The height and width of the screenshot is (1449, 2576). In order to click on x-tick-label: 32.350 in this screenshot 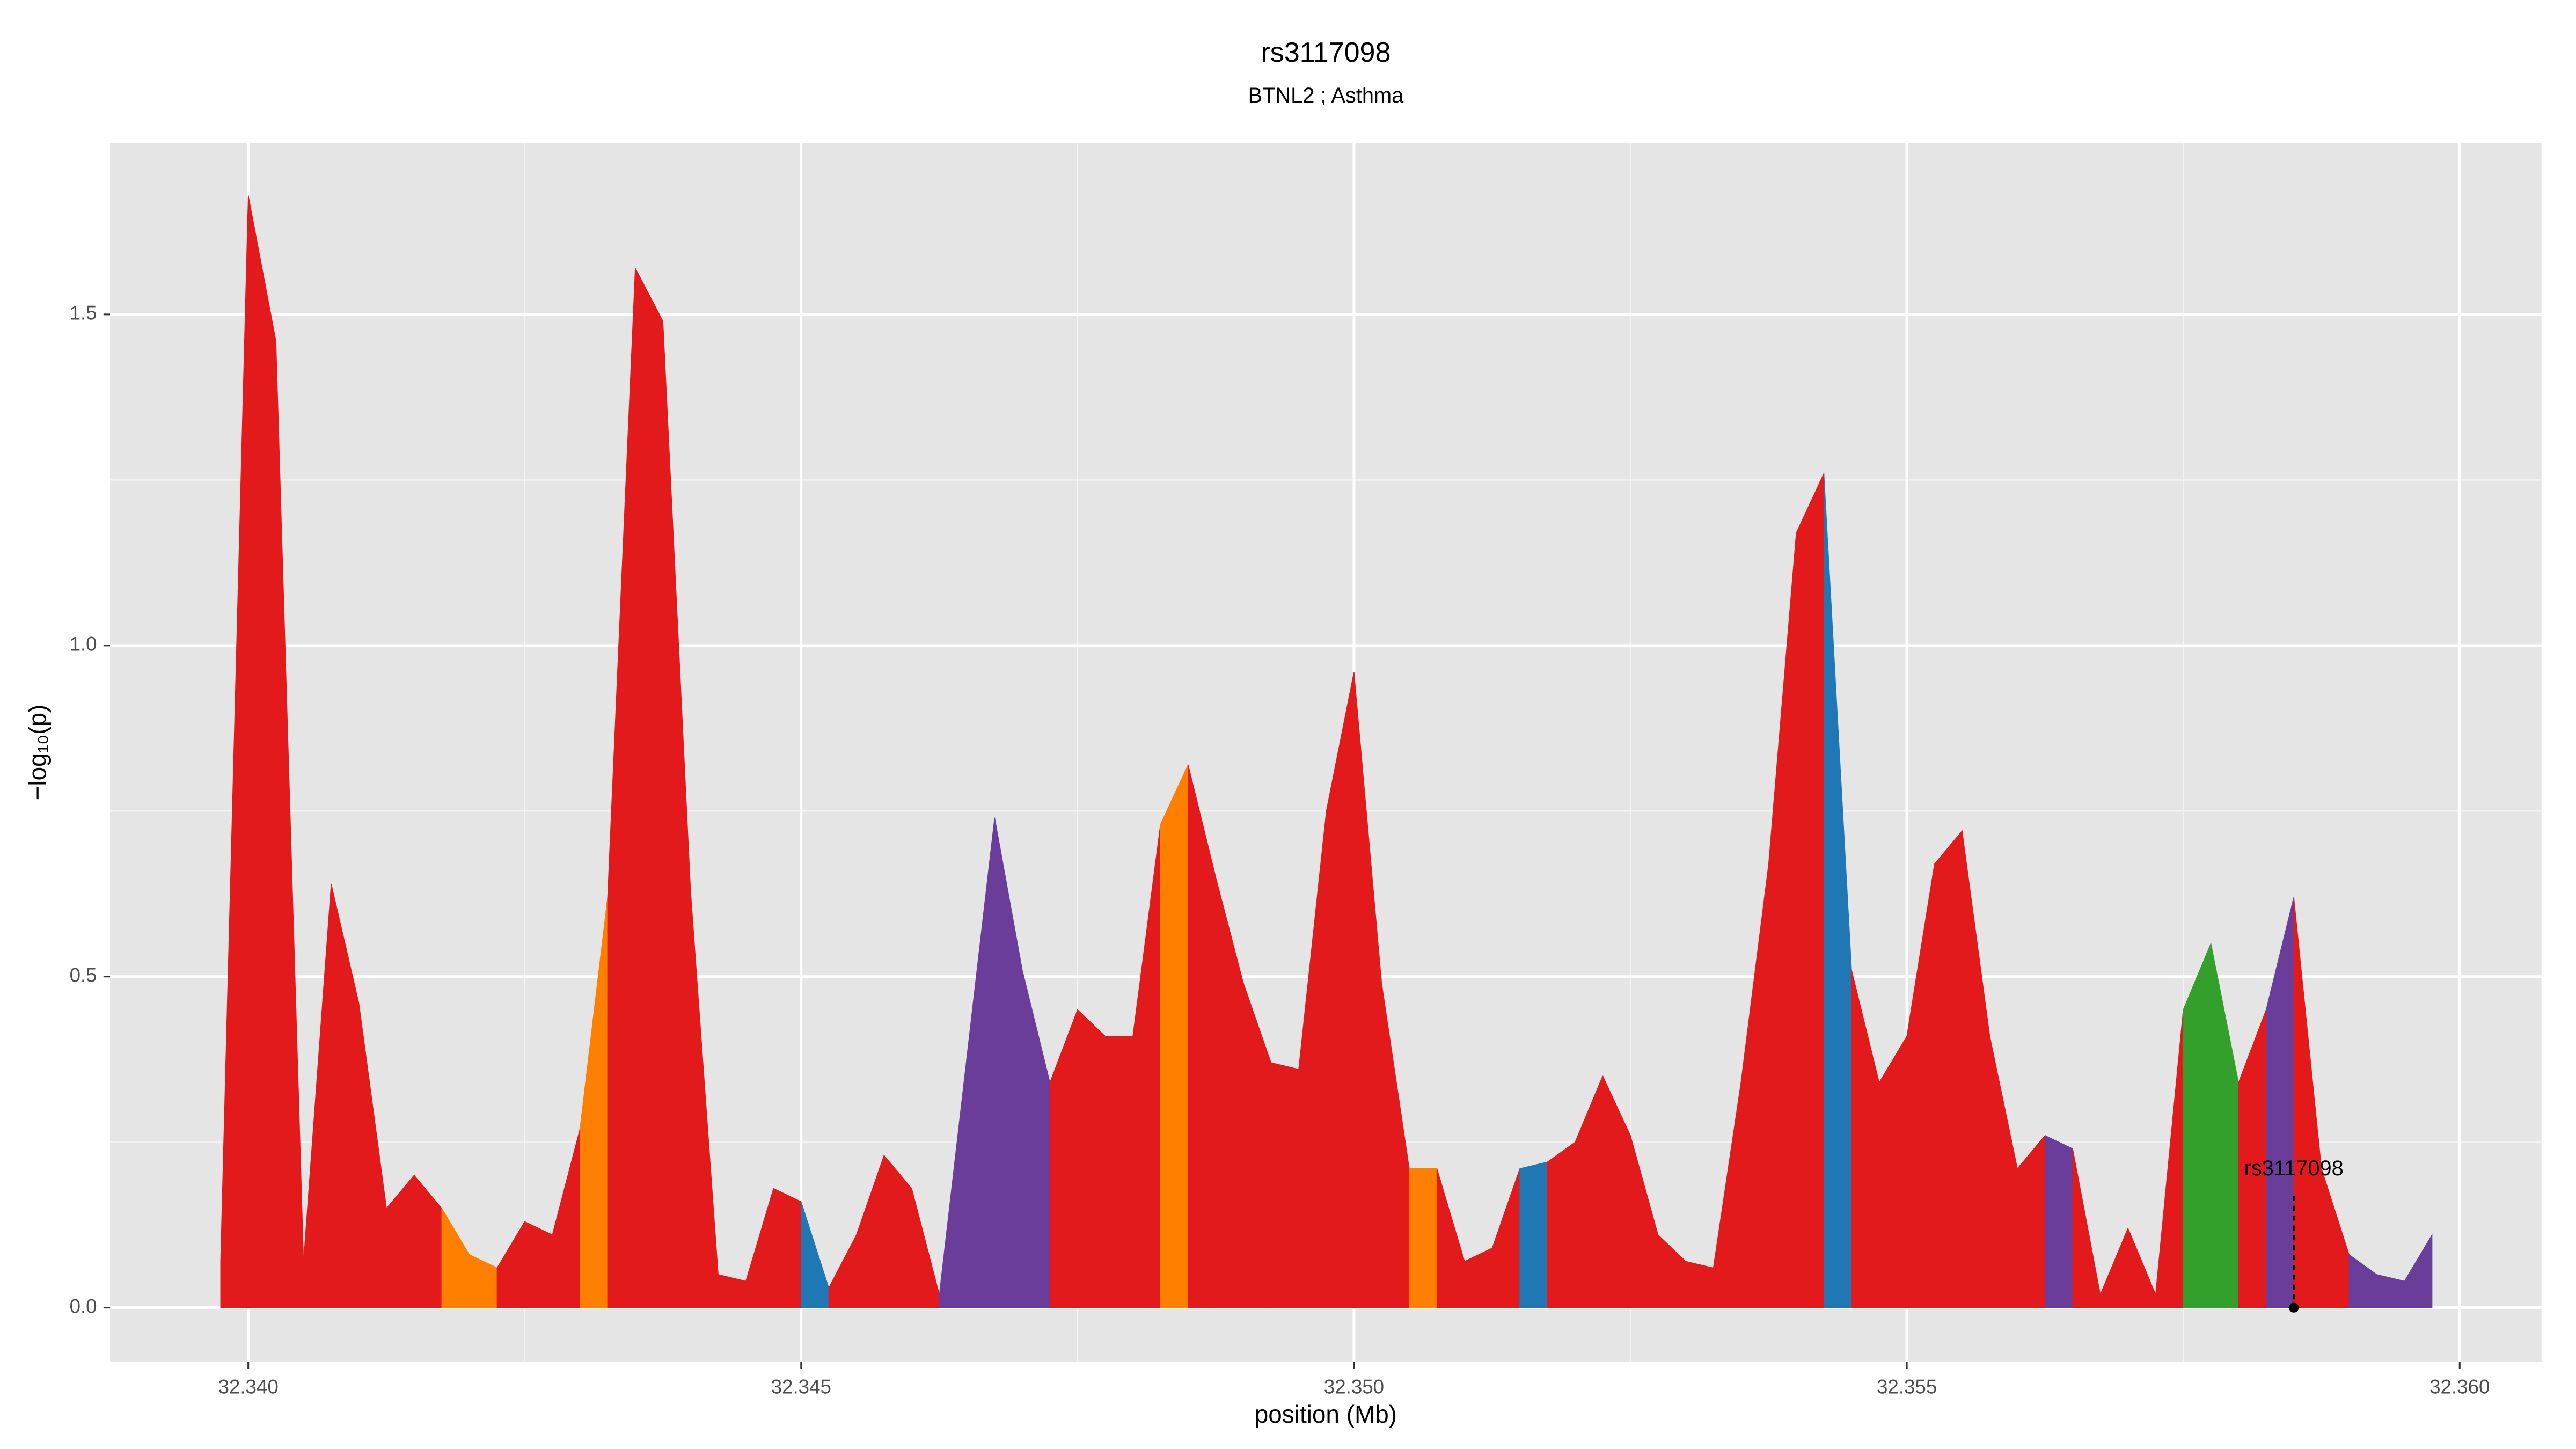, I will do `click(1354, 1386)`.